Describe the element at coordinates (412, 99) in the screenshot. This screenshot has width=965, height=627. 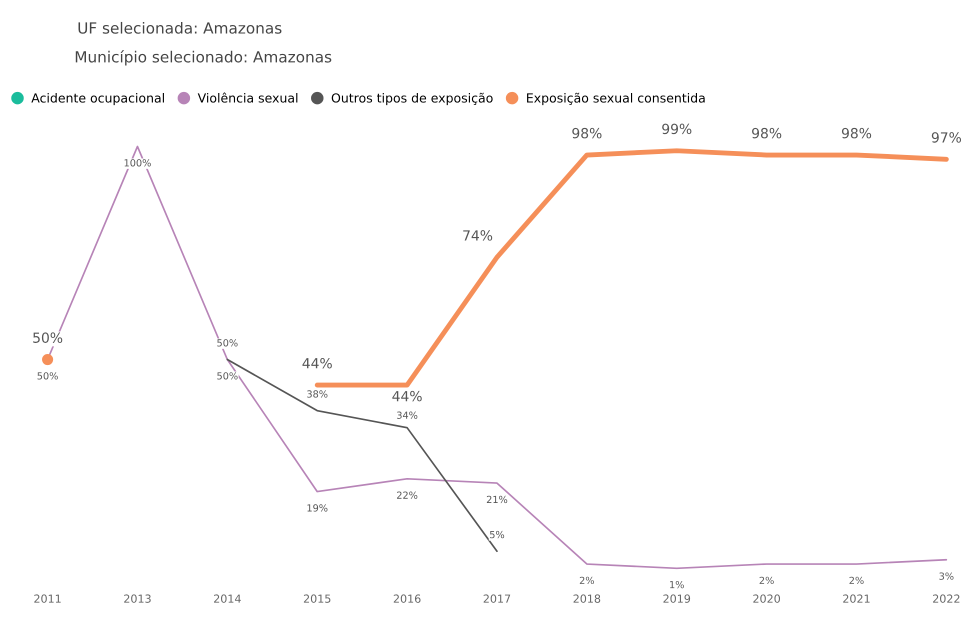
I see `legend-label: Outros tipos de exposição` at that location.